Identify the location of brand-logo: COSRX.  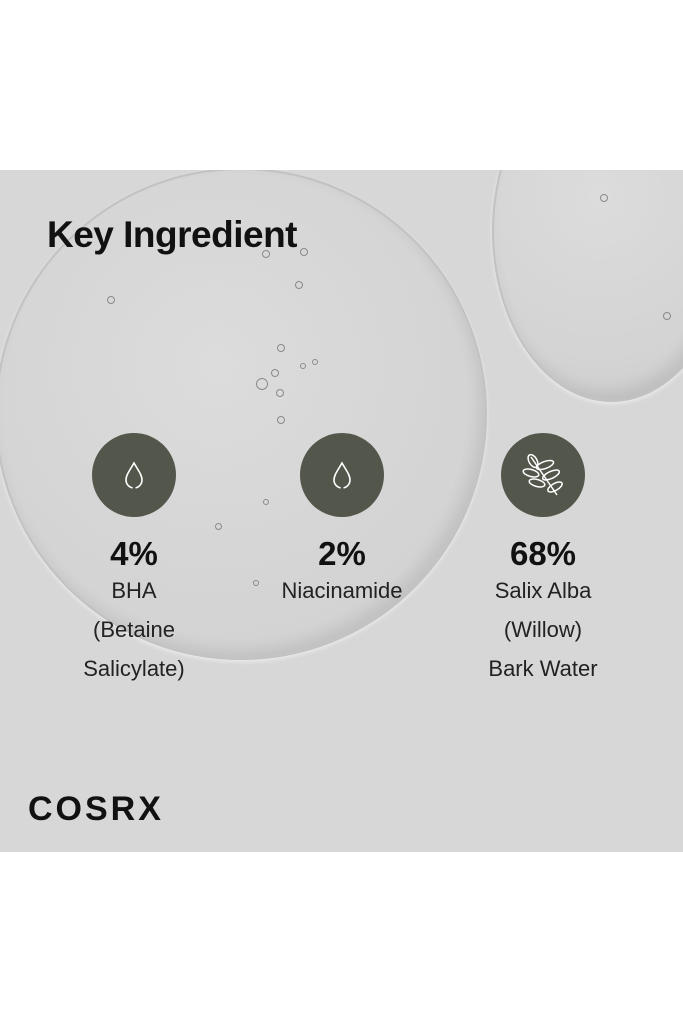
(96, 809).